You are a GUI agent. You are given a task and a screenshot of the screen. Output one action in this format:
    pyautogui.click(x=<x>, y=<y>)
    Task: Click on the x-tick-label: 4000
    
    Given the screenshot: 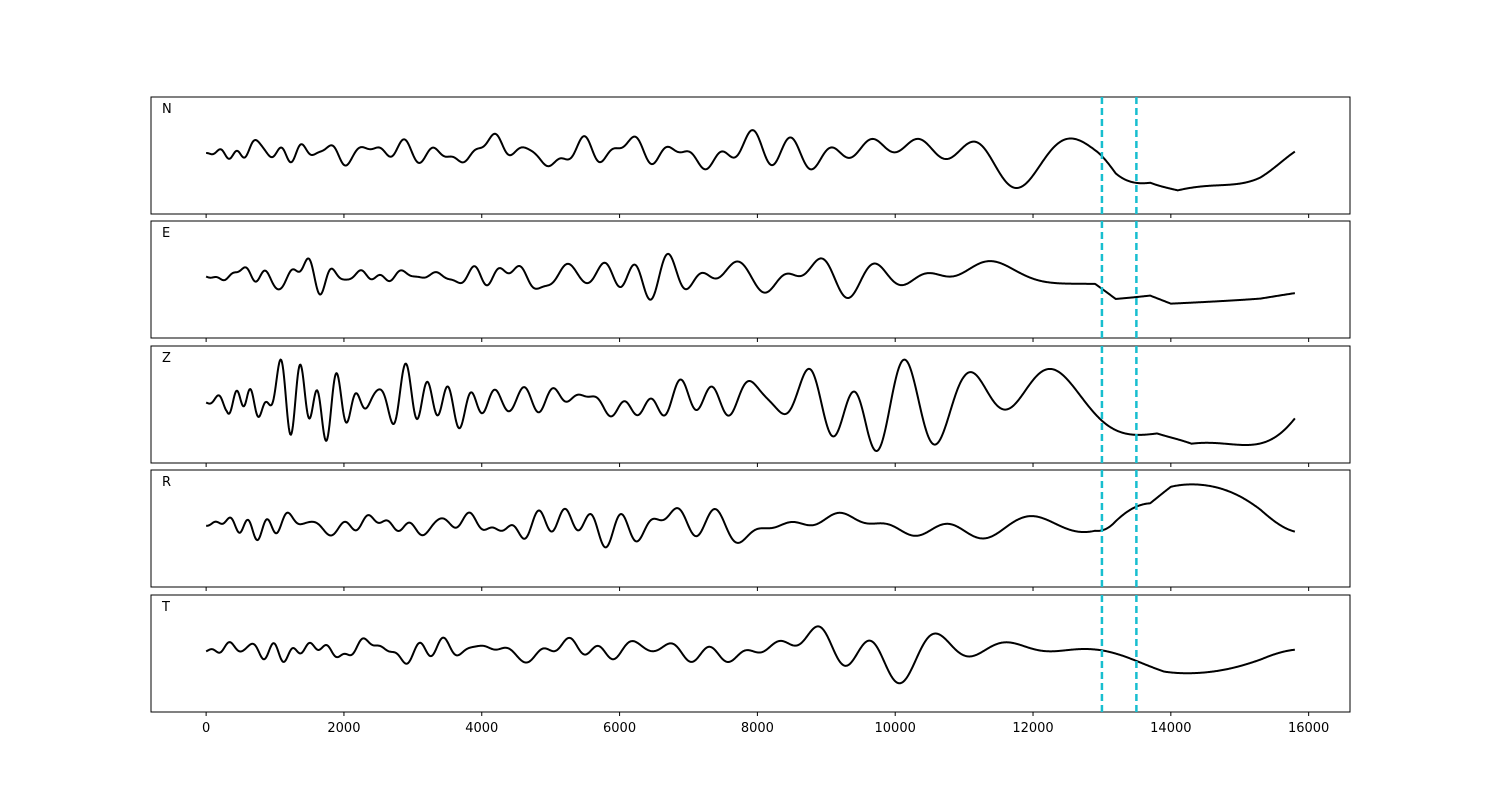 What is the action you would take?
    pyautogui.click(x=481, y=728)
    